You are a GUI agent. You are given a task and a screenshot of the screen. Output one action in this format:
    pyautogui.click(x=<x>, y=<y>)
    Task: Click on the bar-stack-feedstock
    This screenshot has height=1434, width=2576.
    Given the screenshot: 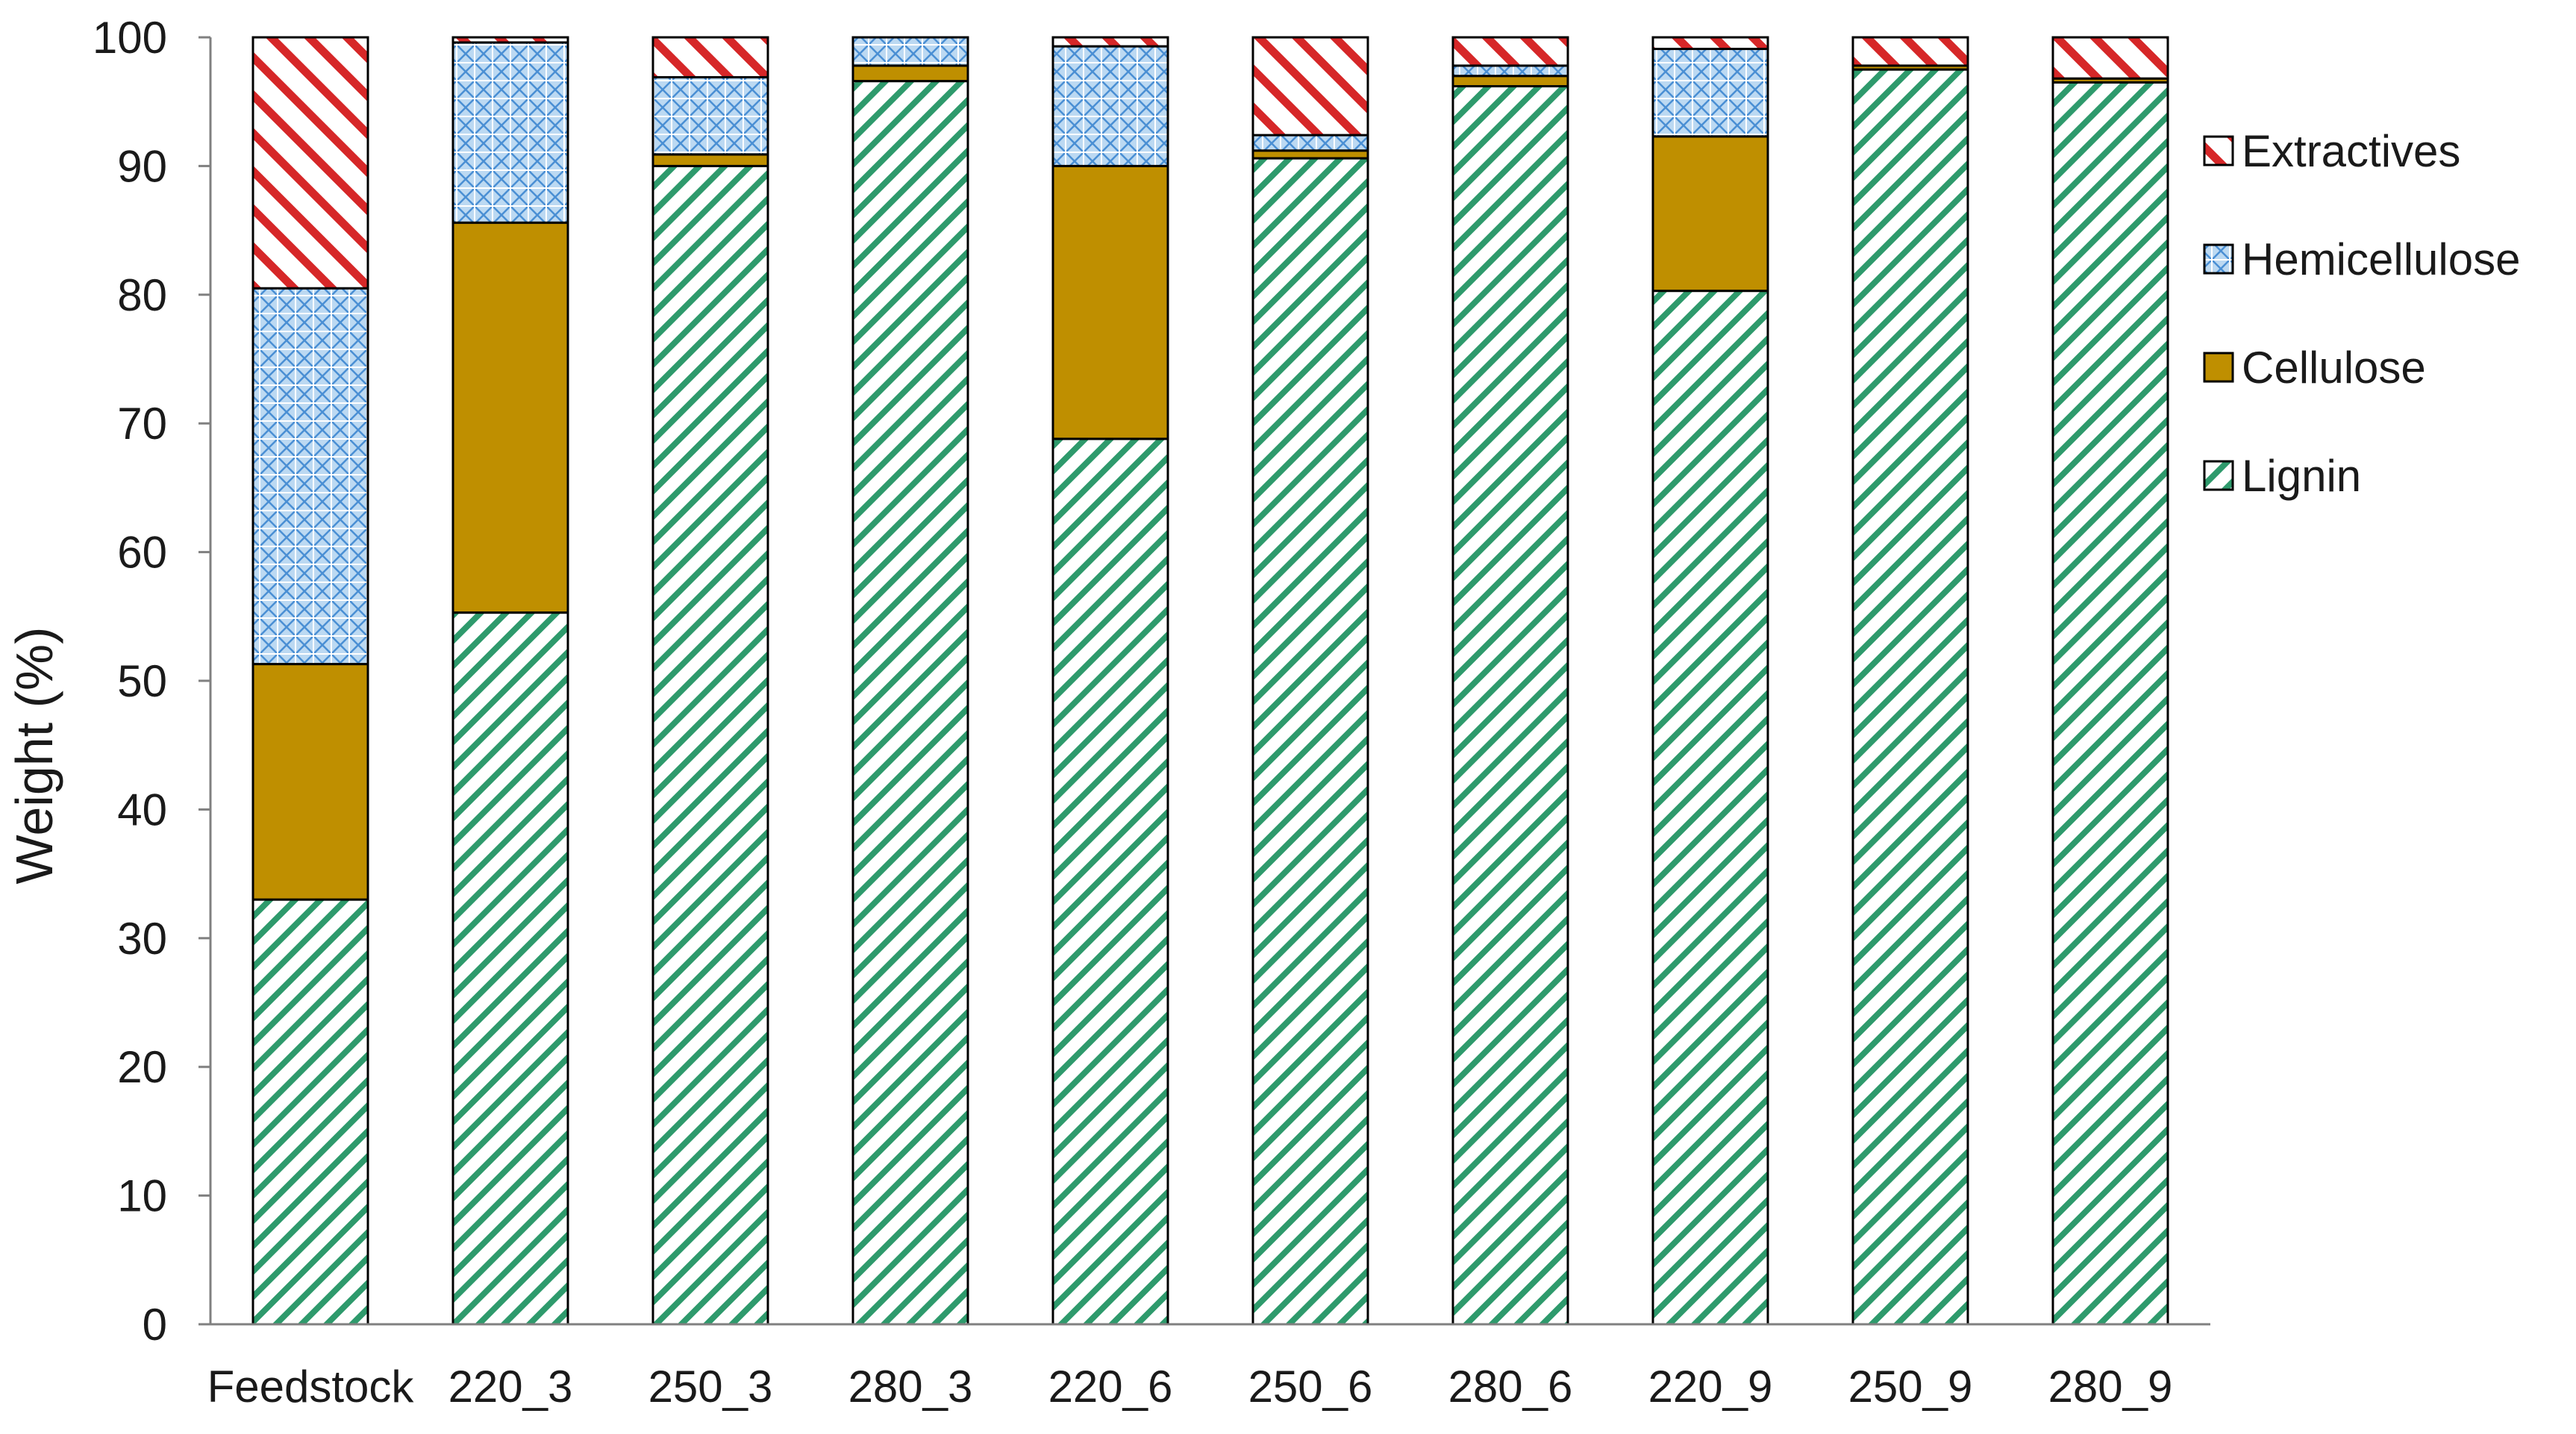 What is the action you would take?
    pyautogui.click(x=310, y=681)
    